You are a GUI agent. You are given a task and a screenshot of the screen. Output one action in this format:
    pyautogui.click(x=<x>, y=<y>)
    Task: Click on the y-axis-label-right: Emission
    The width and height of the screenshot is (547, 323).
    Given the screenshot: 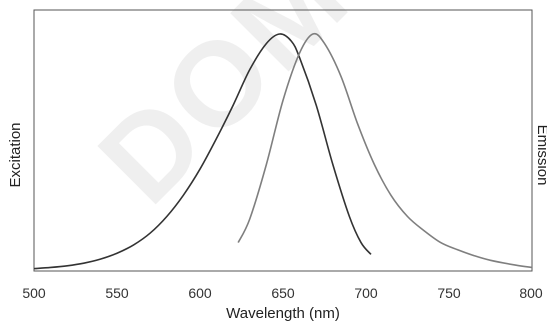 What is the action you would take?
    pyautogui.click(x=540, y=155)
    